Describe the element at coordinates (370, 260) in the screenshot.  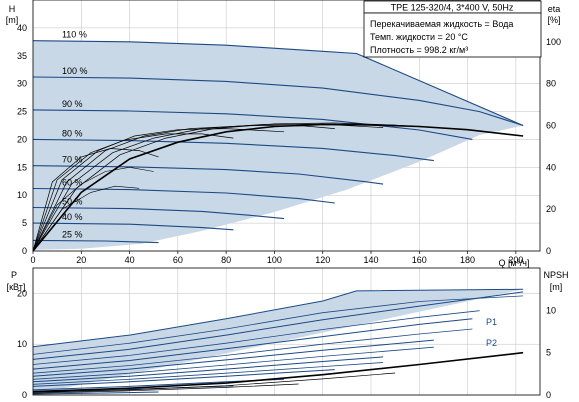
I see `x-tick-label: 140` at that location.